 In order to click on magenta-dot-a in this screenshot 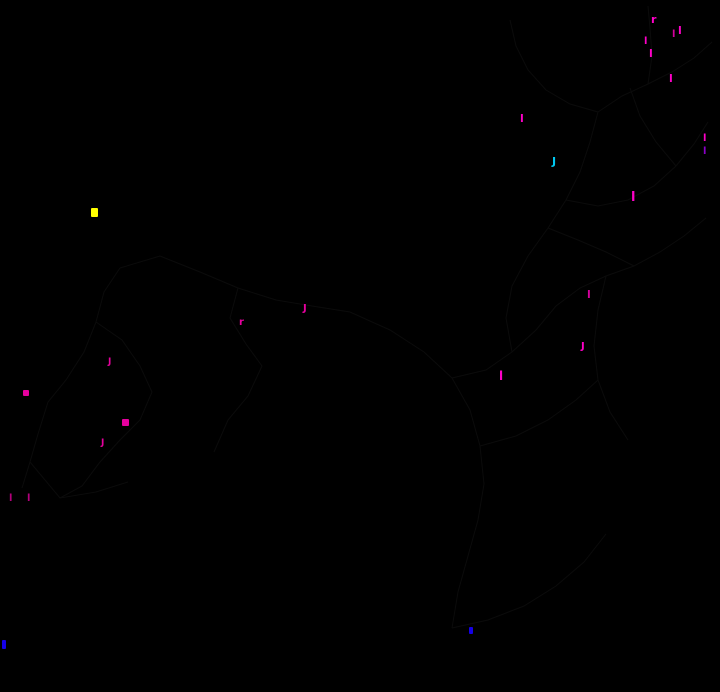, I will do `click(26, 393)`.